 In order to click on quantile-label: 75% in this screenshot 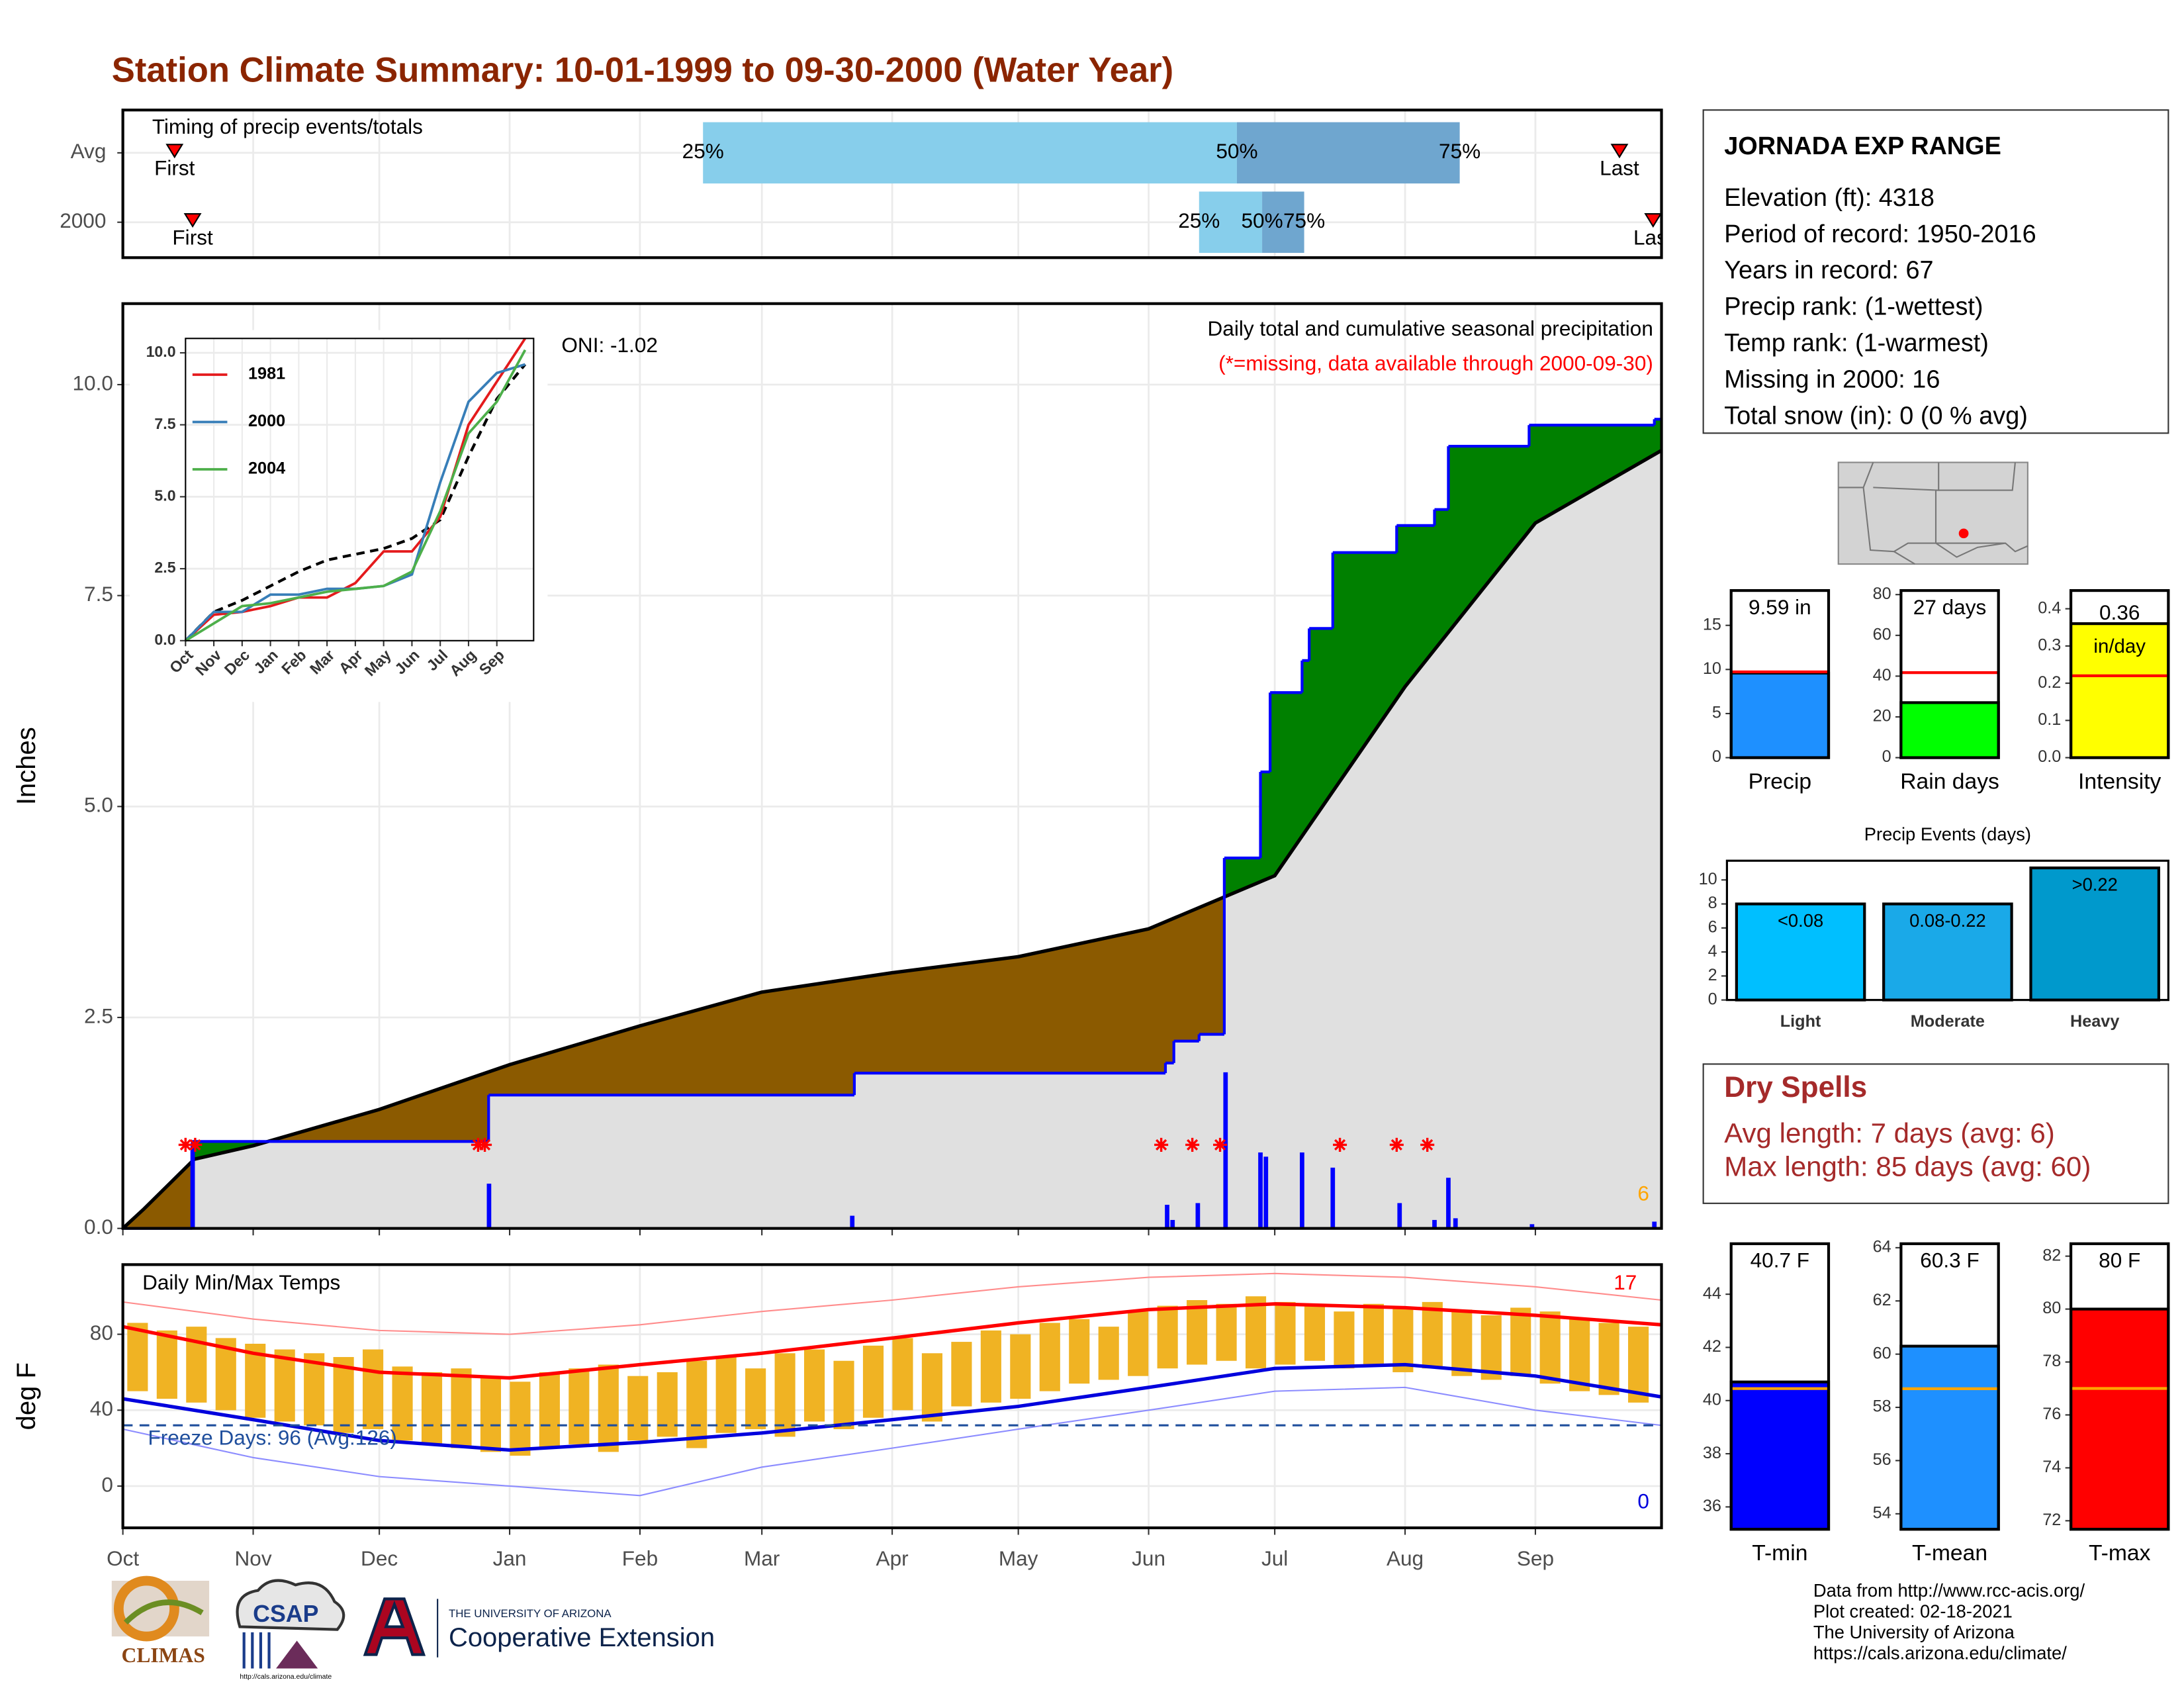, I will do `click(1304, 220)`.